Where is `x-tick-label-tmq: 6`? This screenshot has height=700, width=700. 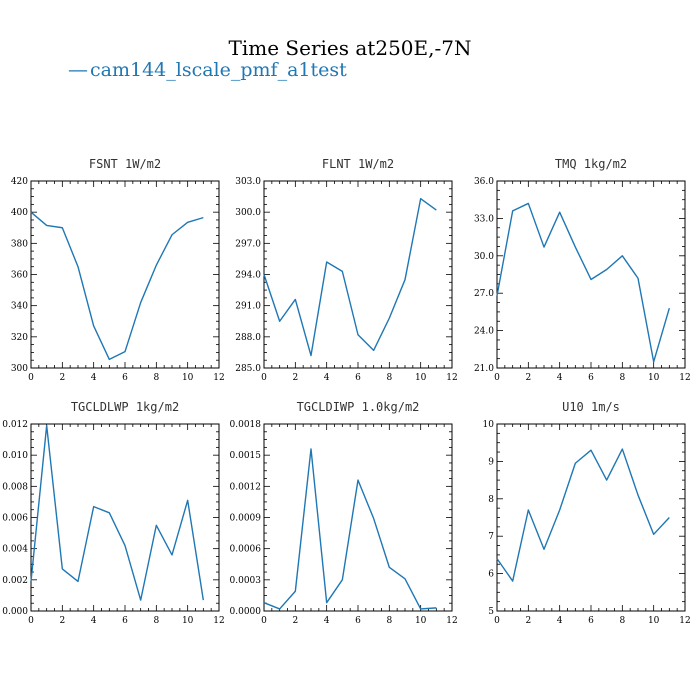
x-tick-label-tmq: 6 is located at coordinates (591, 378).